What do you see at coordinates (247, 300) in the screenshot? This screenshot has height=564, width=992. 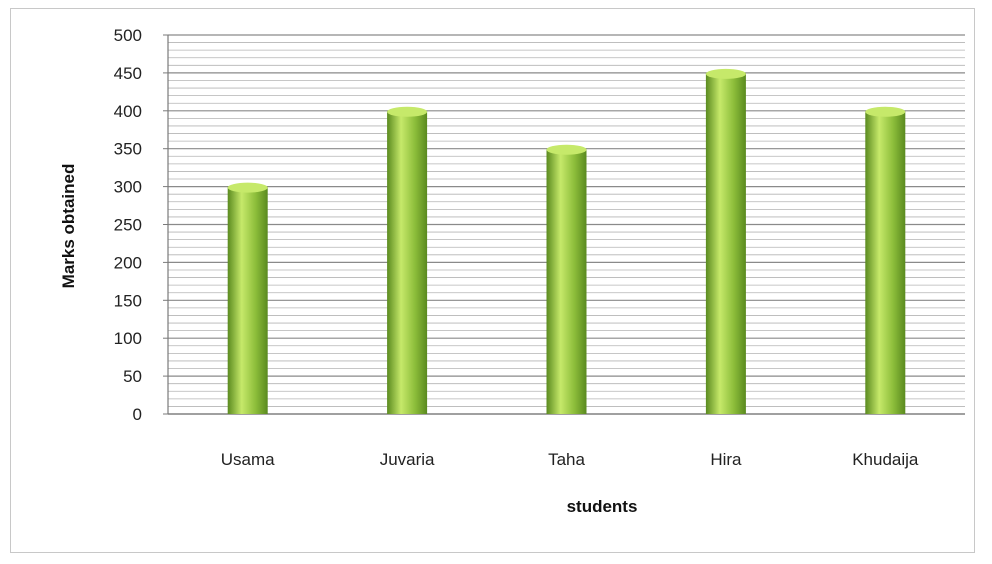 I see `bar-usama` at bounding box center [247, 300].